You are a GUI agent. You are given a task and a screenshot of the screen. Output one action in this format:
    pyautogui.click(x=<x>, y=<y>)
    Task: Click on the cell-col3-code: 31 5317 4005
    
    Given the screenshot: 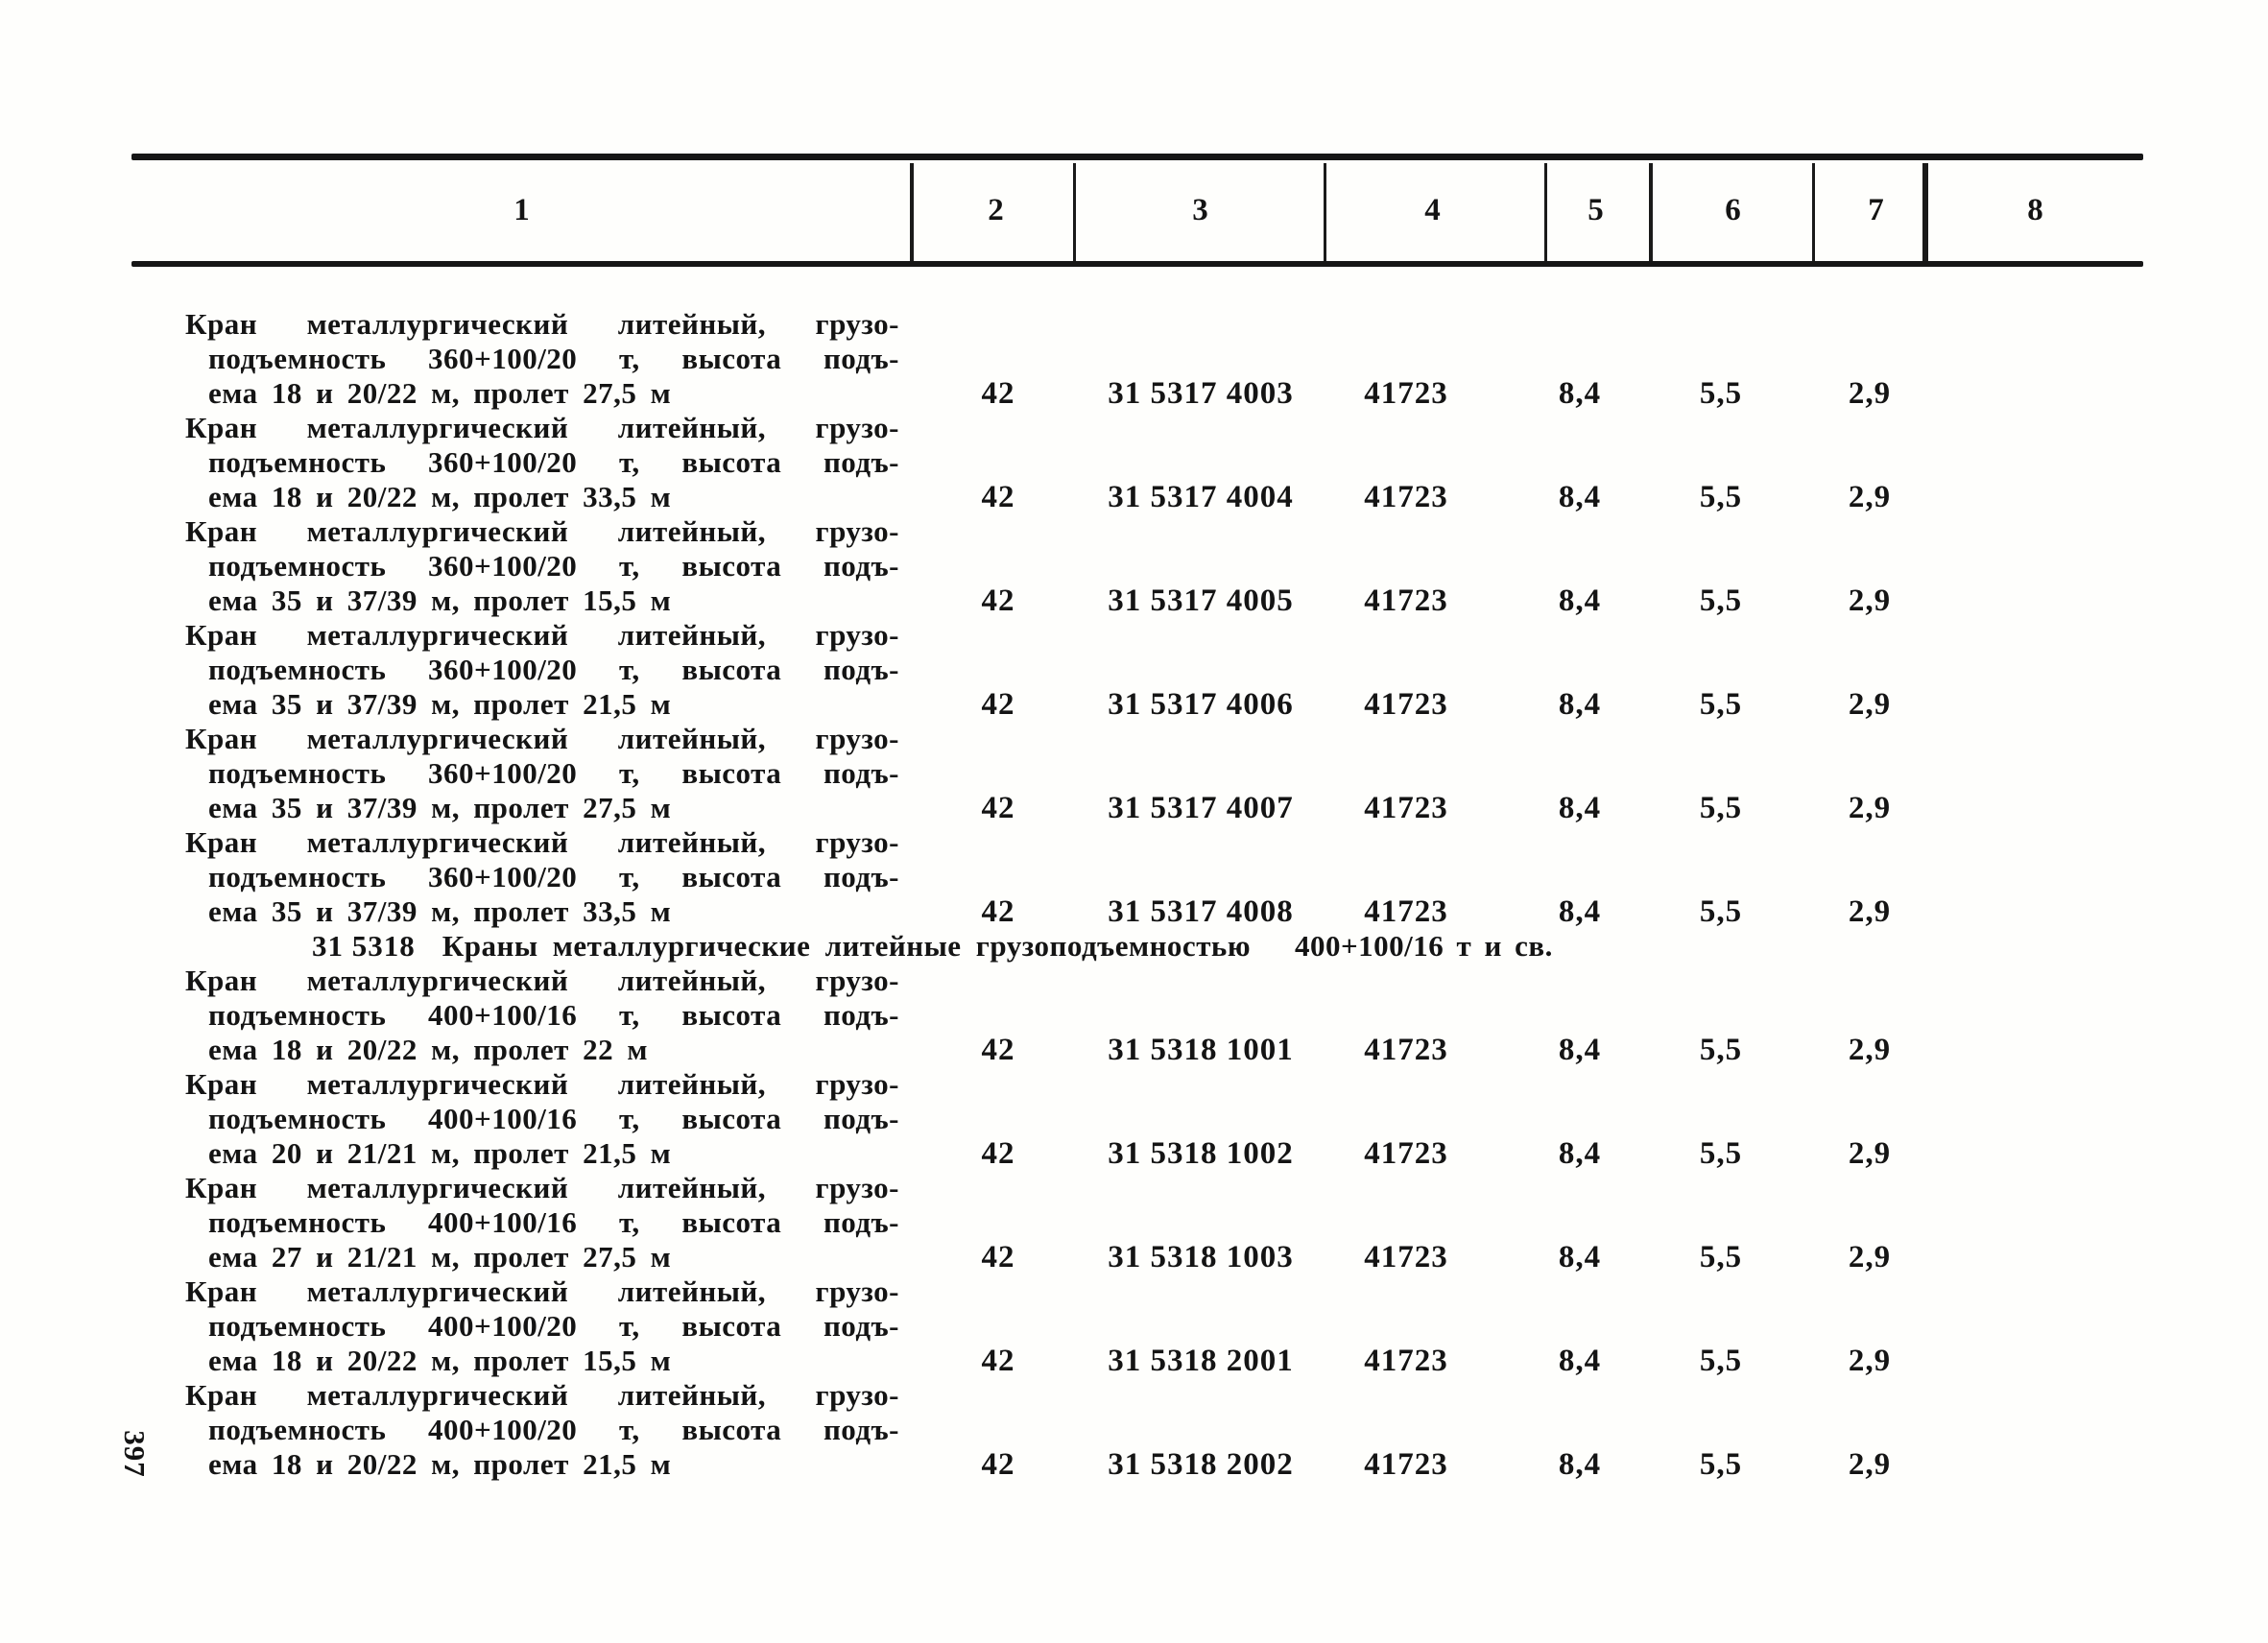 What is the action you would take?
    pyautogui.click(x=1201, y=600)
    